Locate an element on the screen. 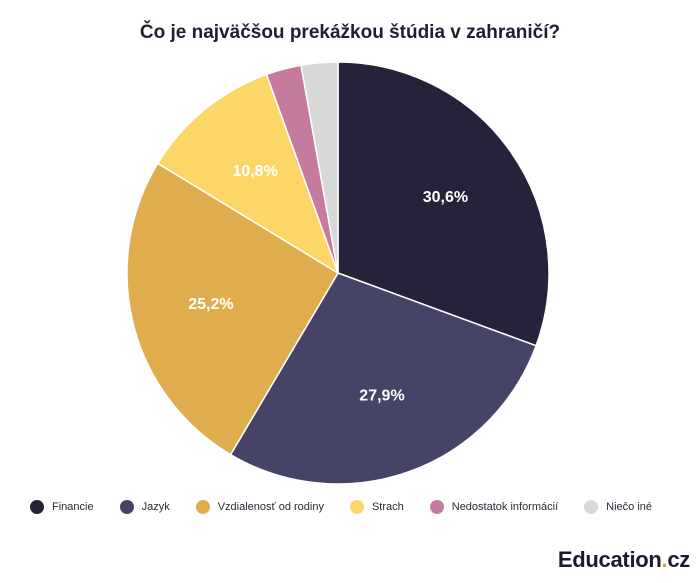  slice-value-label-3: 10,8% is located at coordinates (254, 171).